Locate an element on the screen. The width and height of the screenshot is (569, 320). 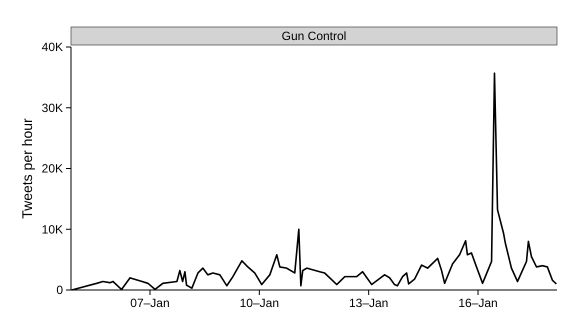
y-tick-label: 10K is located at coordinates (52, 229).